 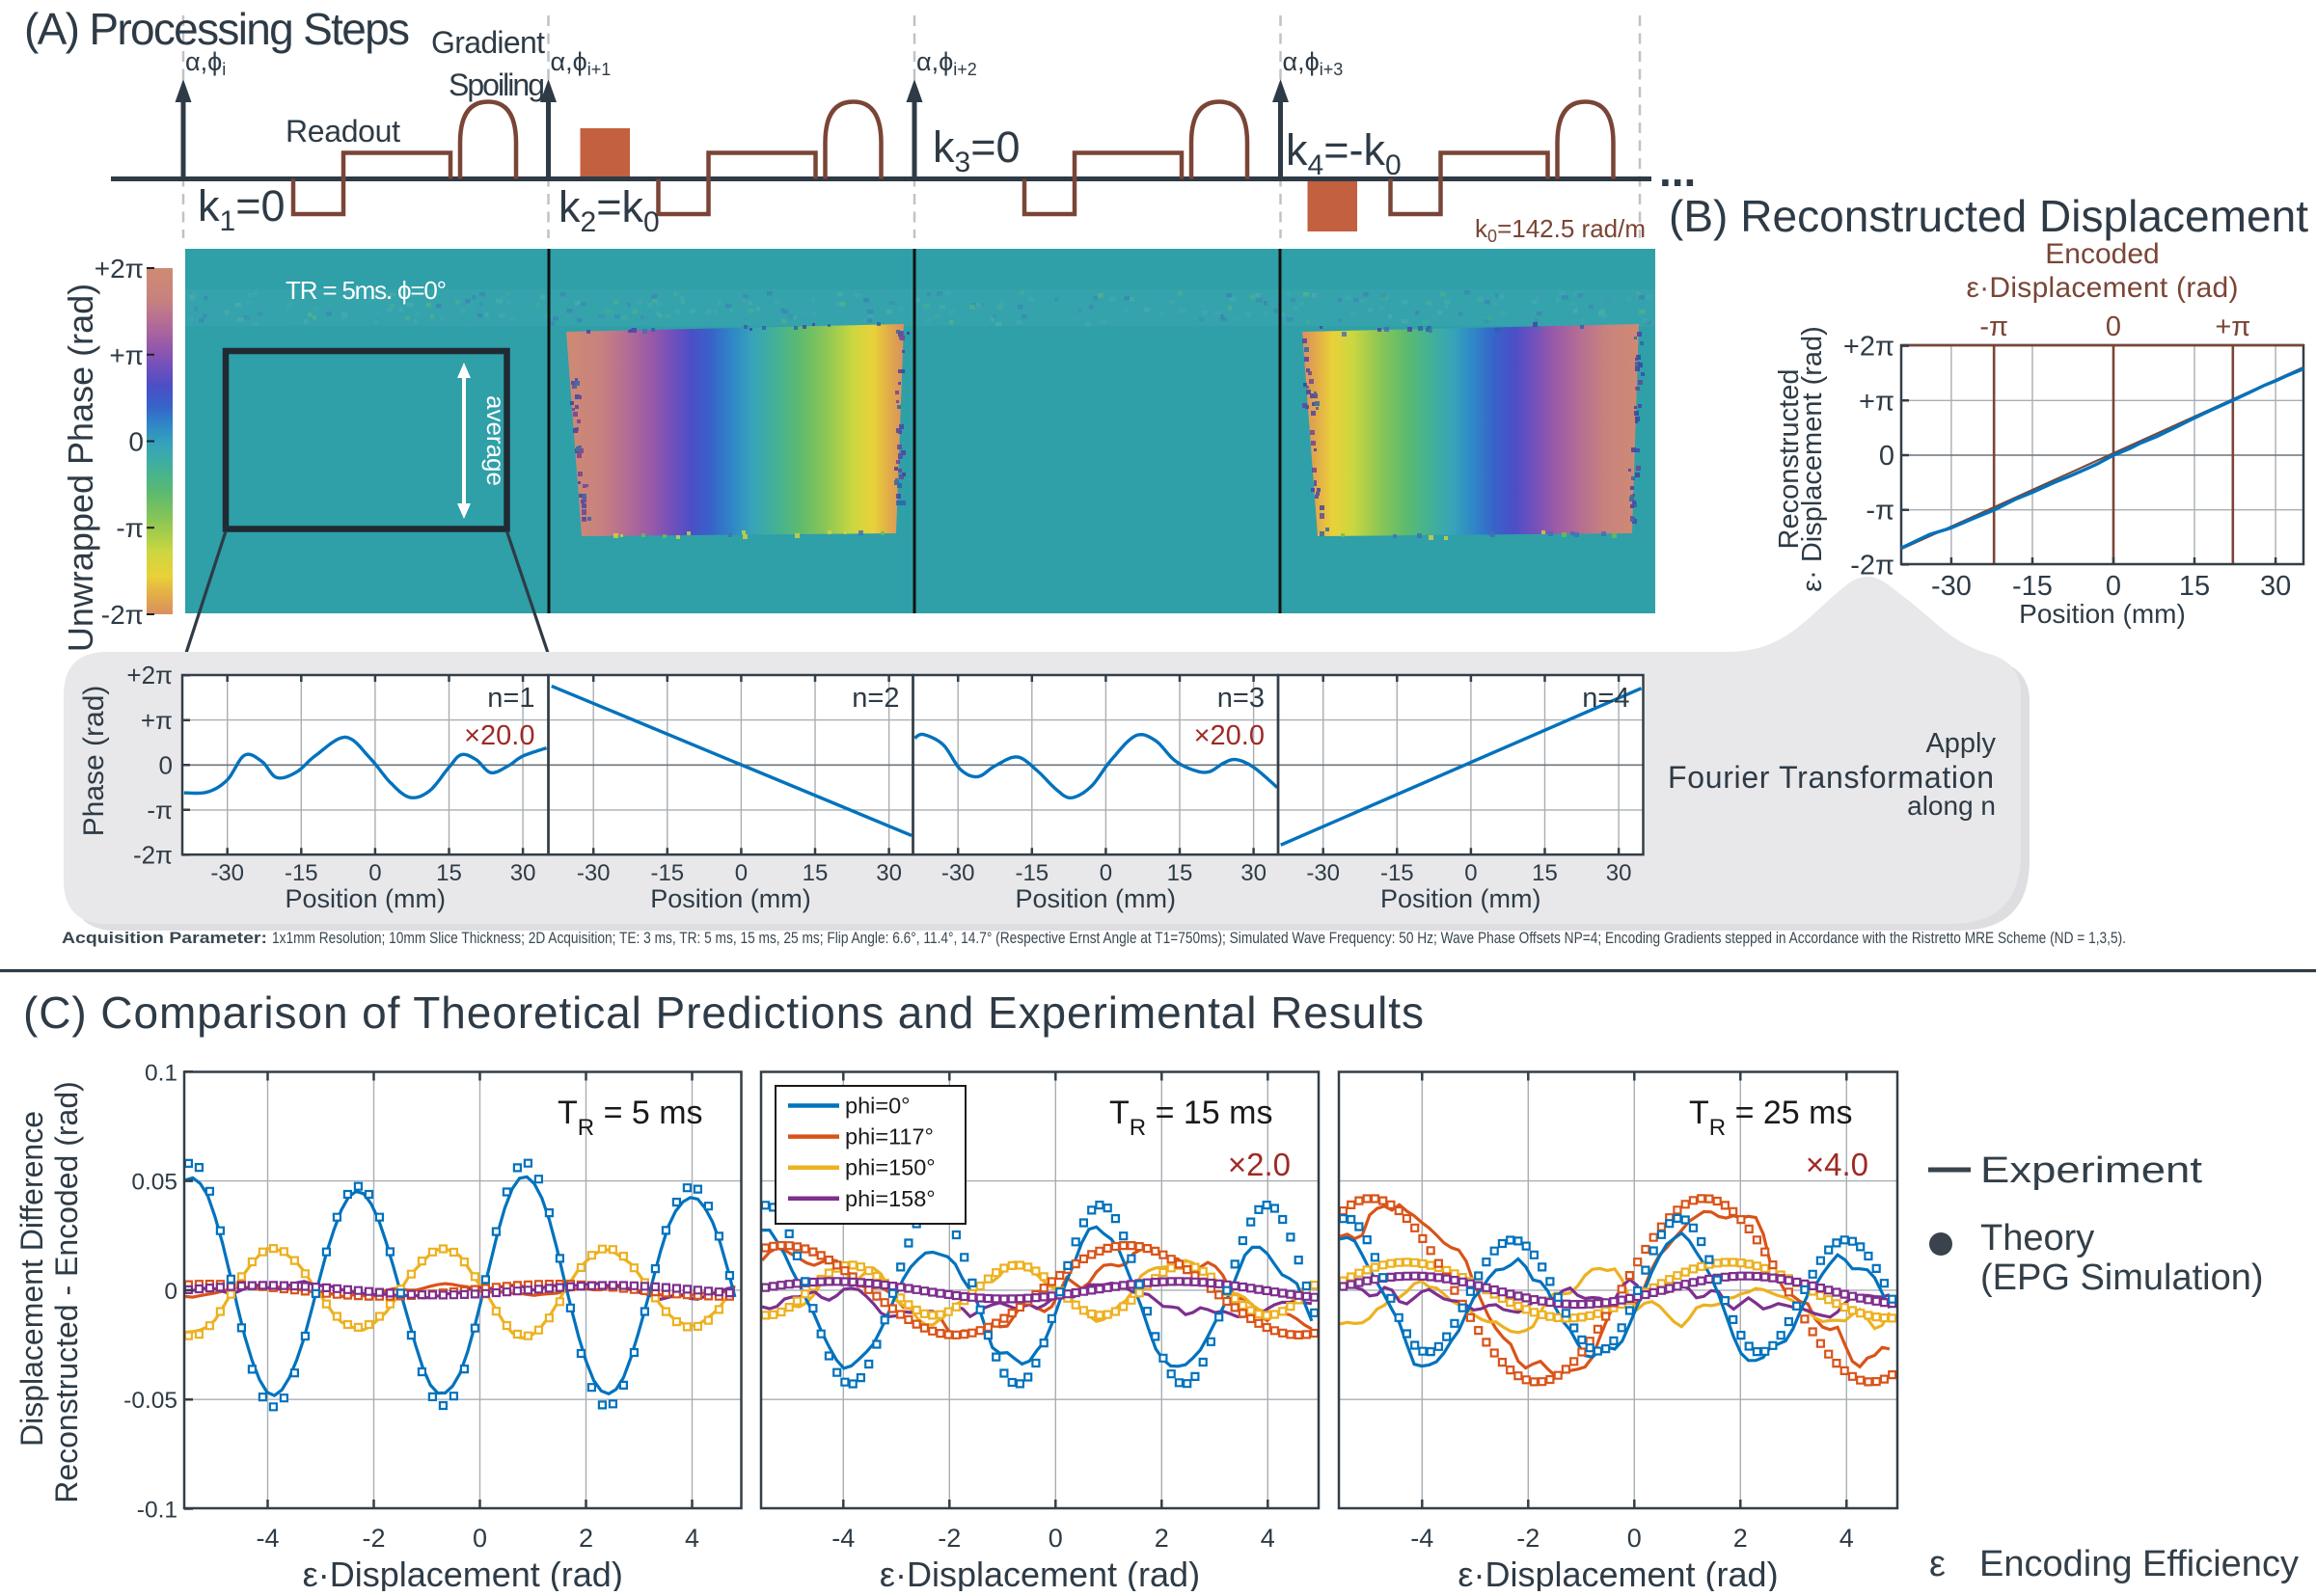 What do you see at coordinates (1831, 777) in the screenshot?
I see `svg-text: Fourier Transformation` at bounding box center [1831, 777].